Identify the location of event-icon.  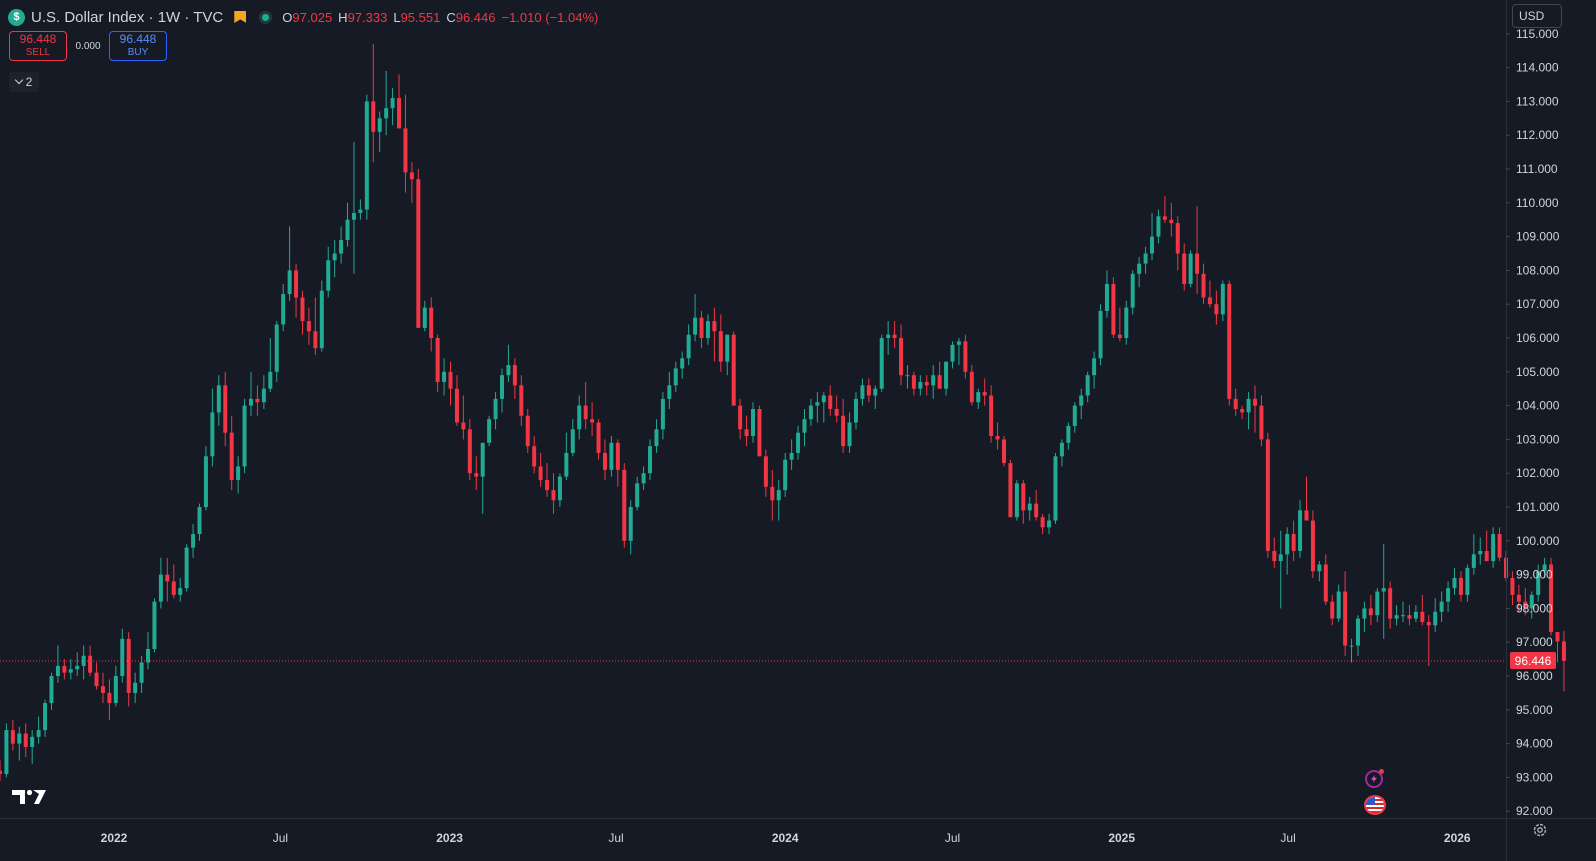
(1374, 778).